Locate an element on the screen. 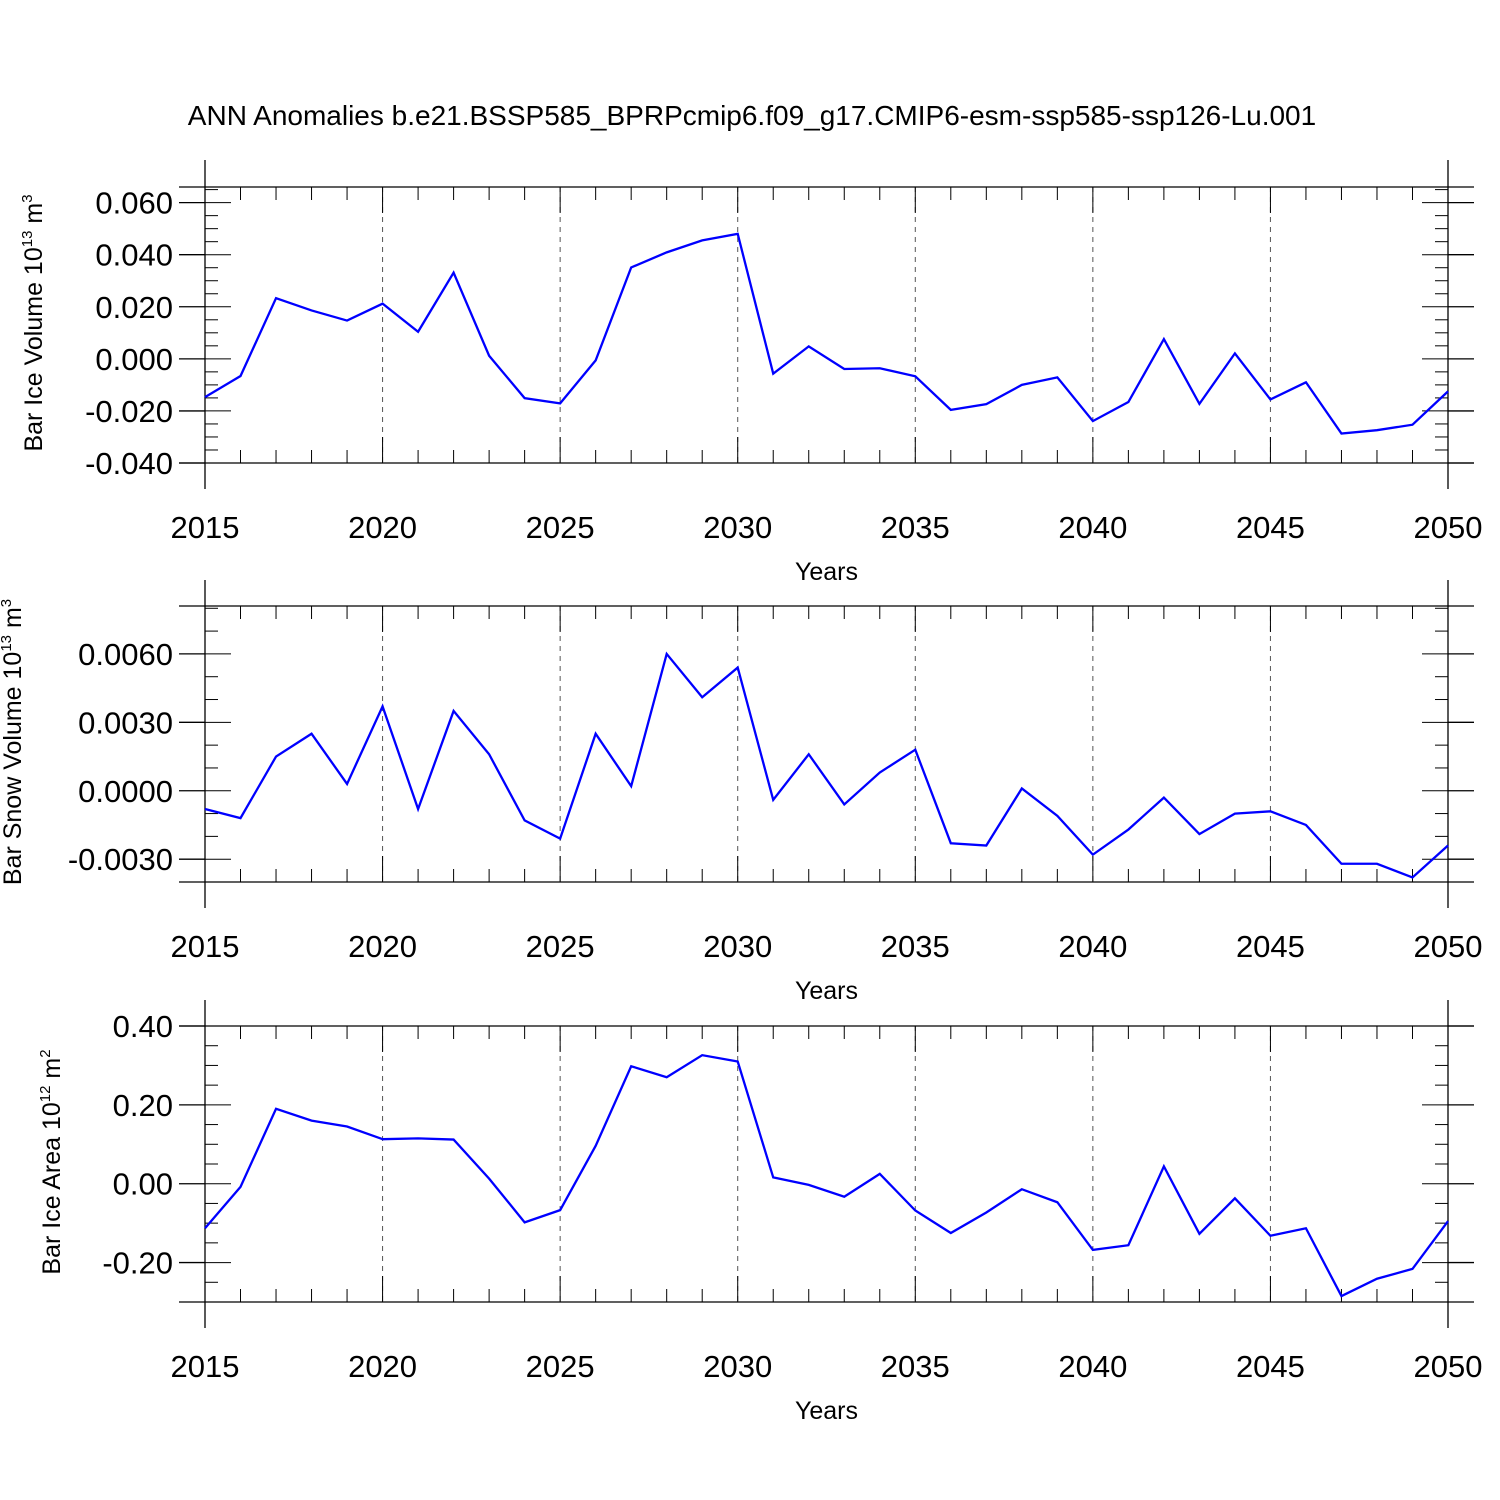 The image size is (1500, 1500). y-tick-label: 0.0000 is located at coordinates (125, 791).